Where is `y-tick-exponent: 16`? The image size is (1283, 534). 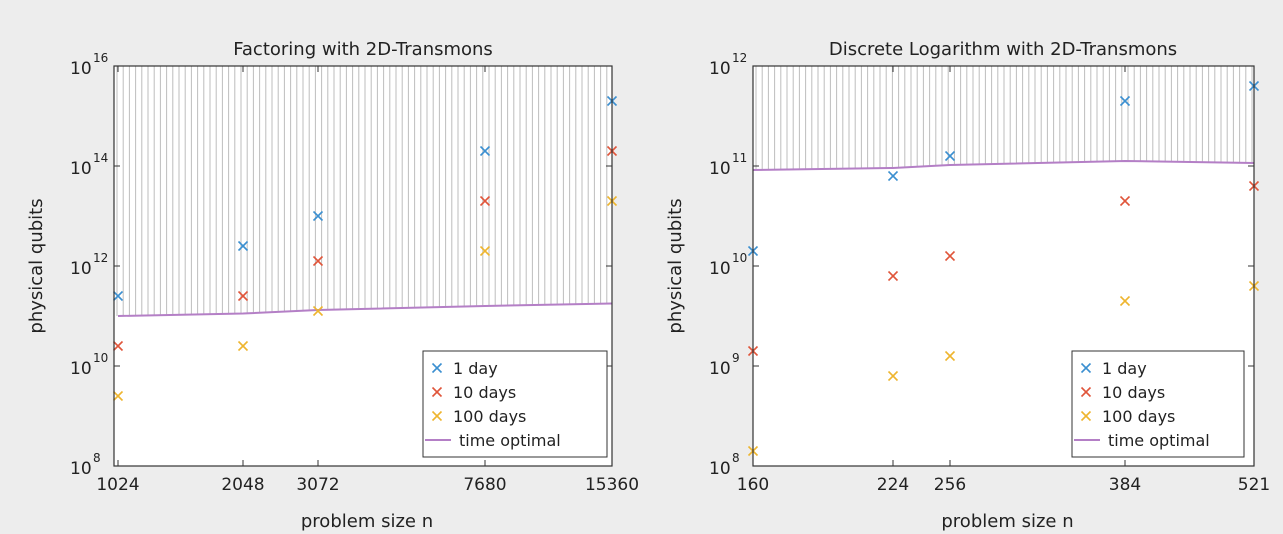
y-tick-exponent: 16 is located at coordinates (100, 58).